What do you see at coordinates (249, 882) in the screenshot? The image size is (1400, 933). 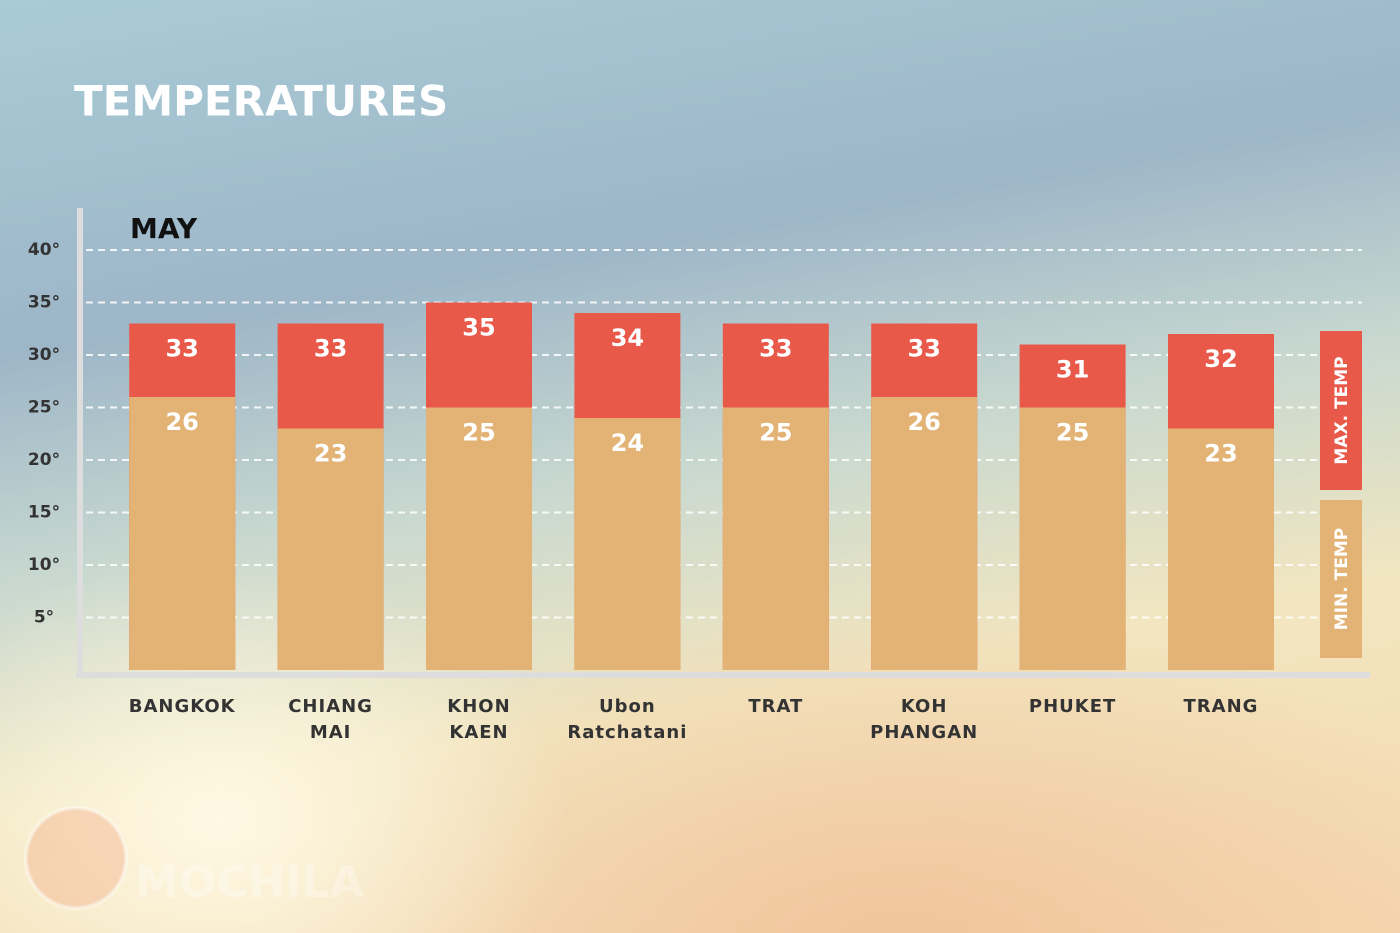 I see `watermark: MOCHILA` at bounding box center [249, 882].